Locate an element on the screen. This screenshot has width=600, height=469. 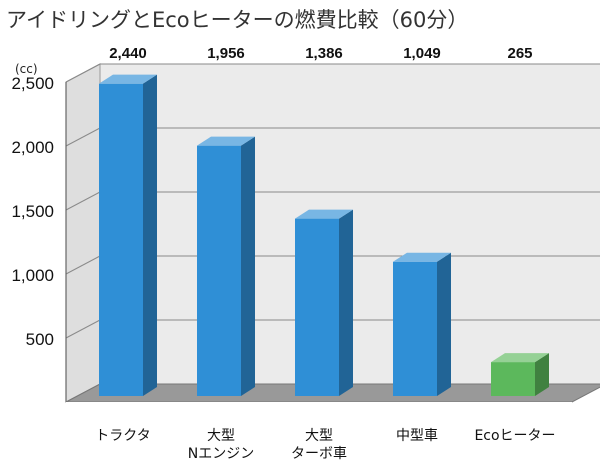
data-label: 2,440 is located at coordinates (128, 53).